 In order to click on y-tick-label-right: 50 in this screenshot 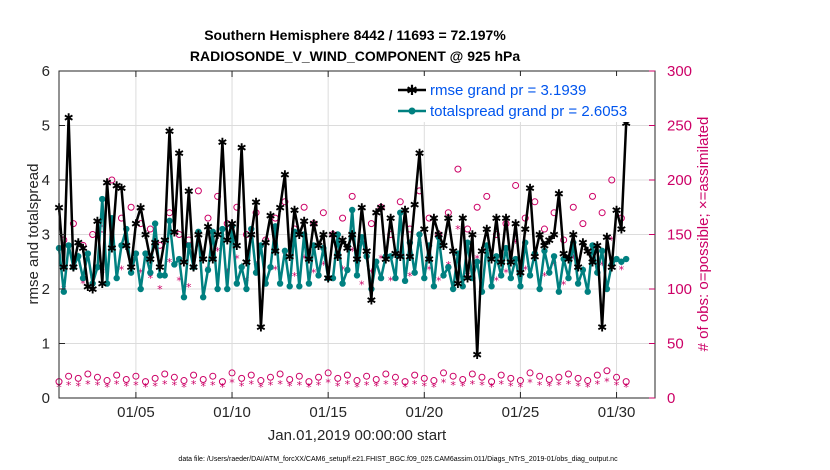, I will do `click(675, 344)`.